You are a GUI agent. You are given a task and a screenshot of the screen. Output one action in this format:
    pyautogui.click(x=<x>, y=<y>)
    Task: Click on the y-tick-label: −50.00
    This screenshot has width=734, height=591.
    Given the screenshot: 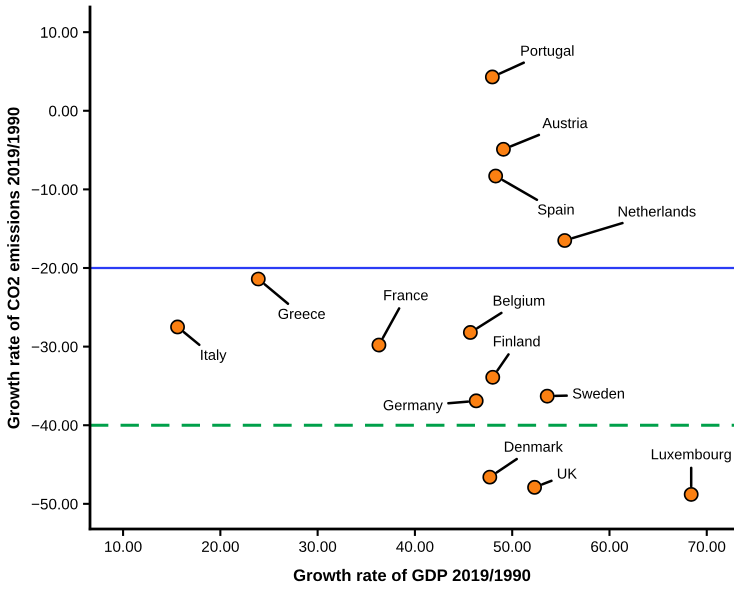 What is the action you would take?
    pyautogui.click(x=55, y=504)
    